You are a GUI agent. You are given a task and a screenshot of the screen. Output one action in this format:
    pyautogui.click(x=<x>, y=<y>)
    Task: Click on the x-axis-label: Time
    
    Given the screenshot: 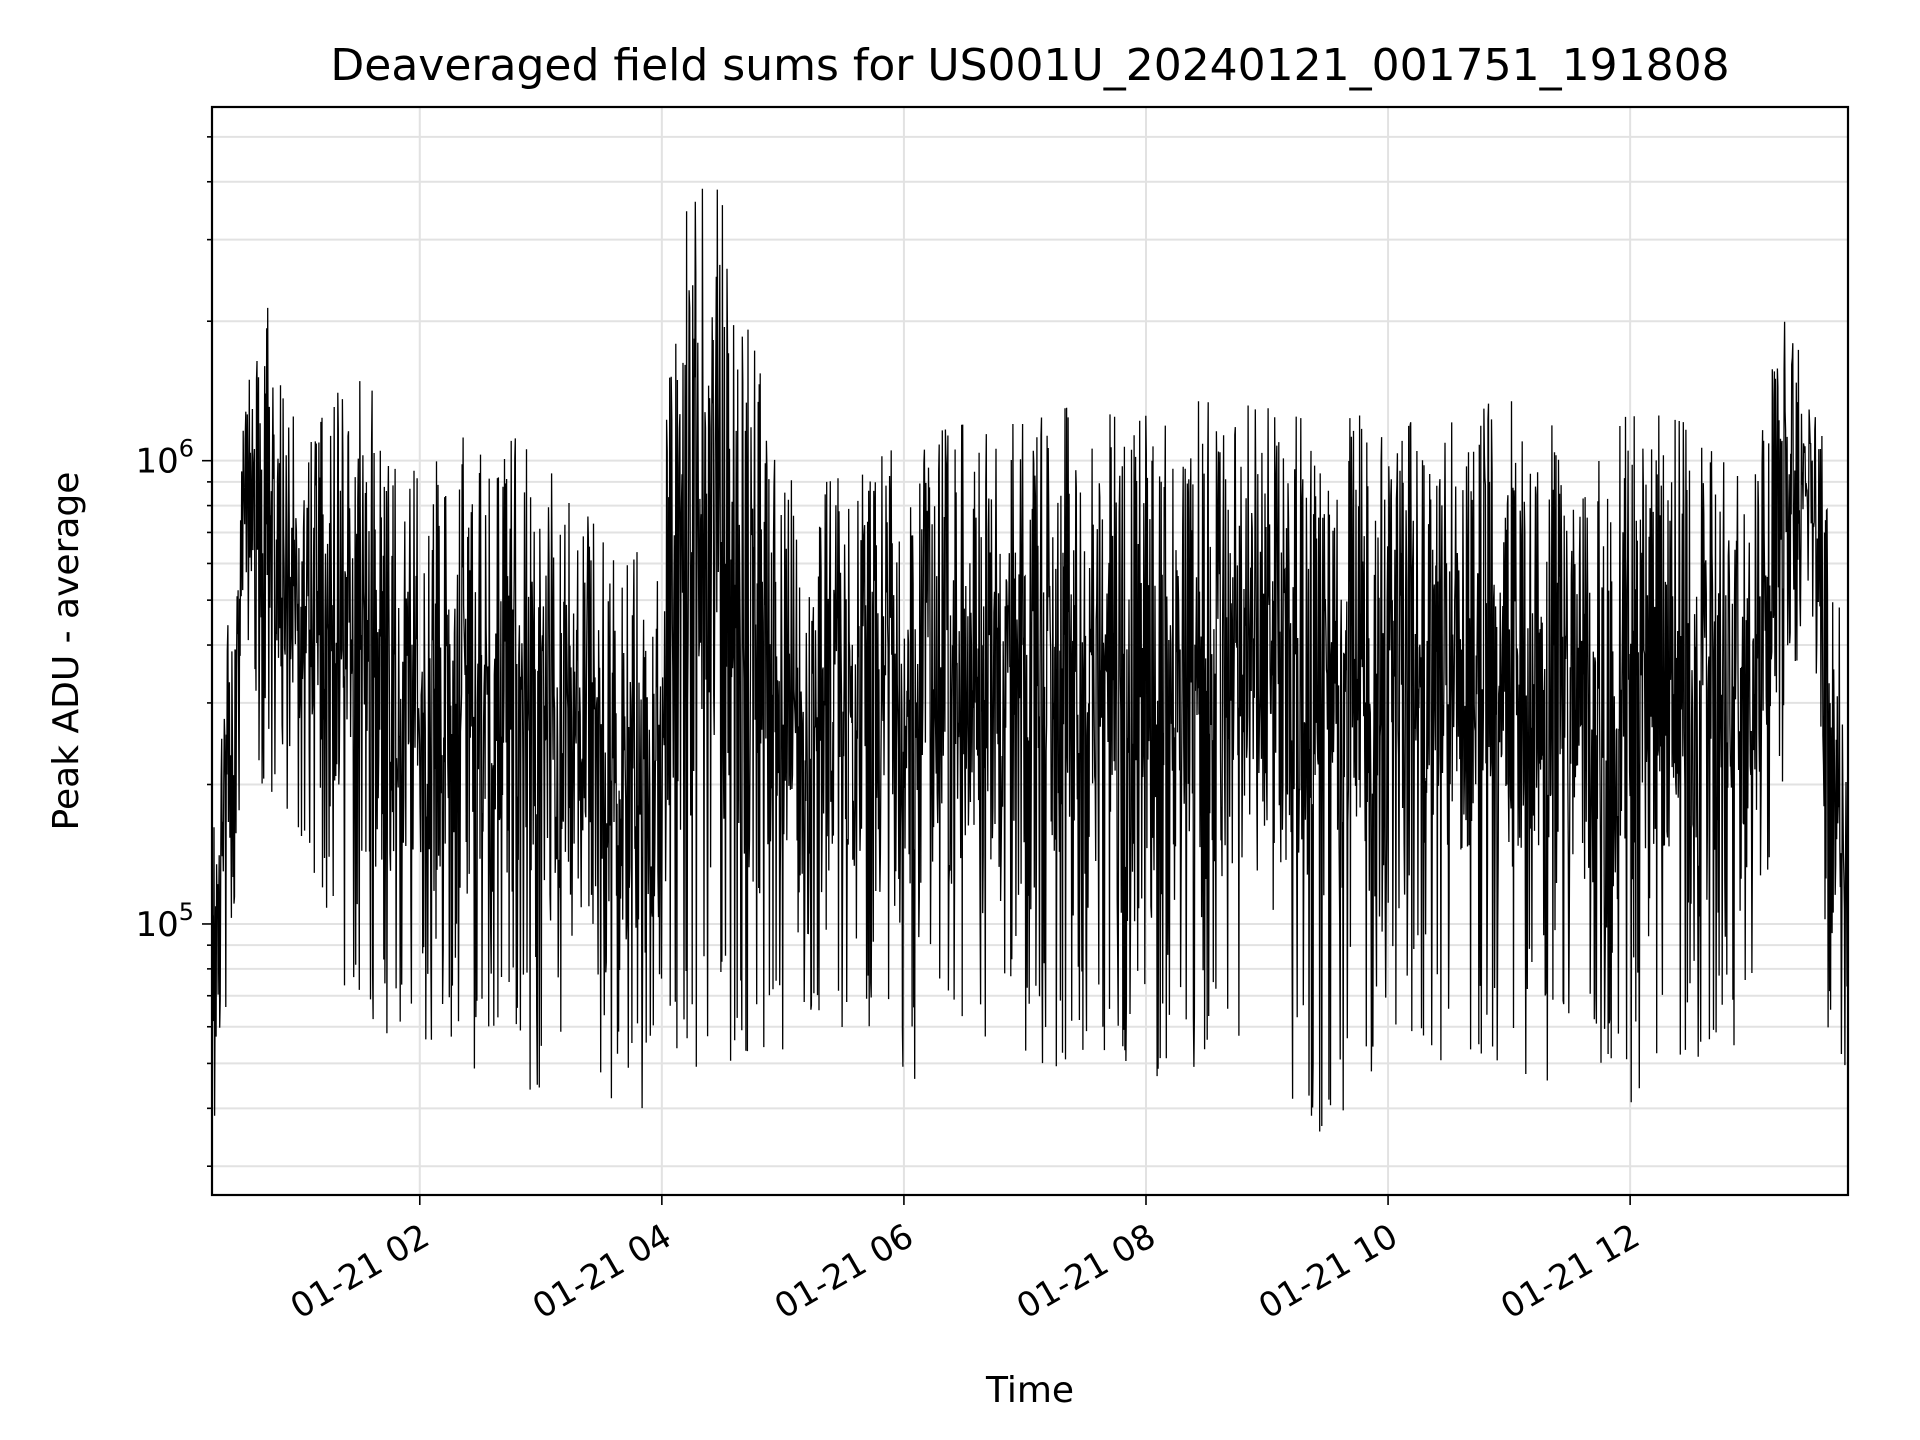 What is the action you would take?
    pyautogui.click(x=1029, y=1390)
    